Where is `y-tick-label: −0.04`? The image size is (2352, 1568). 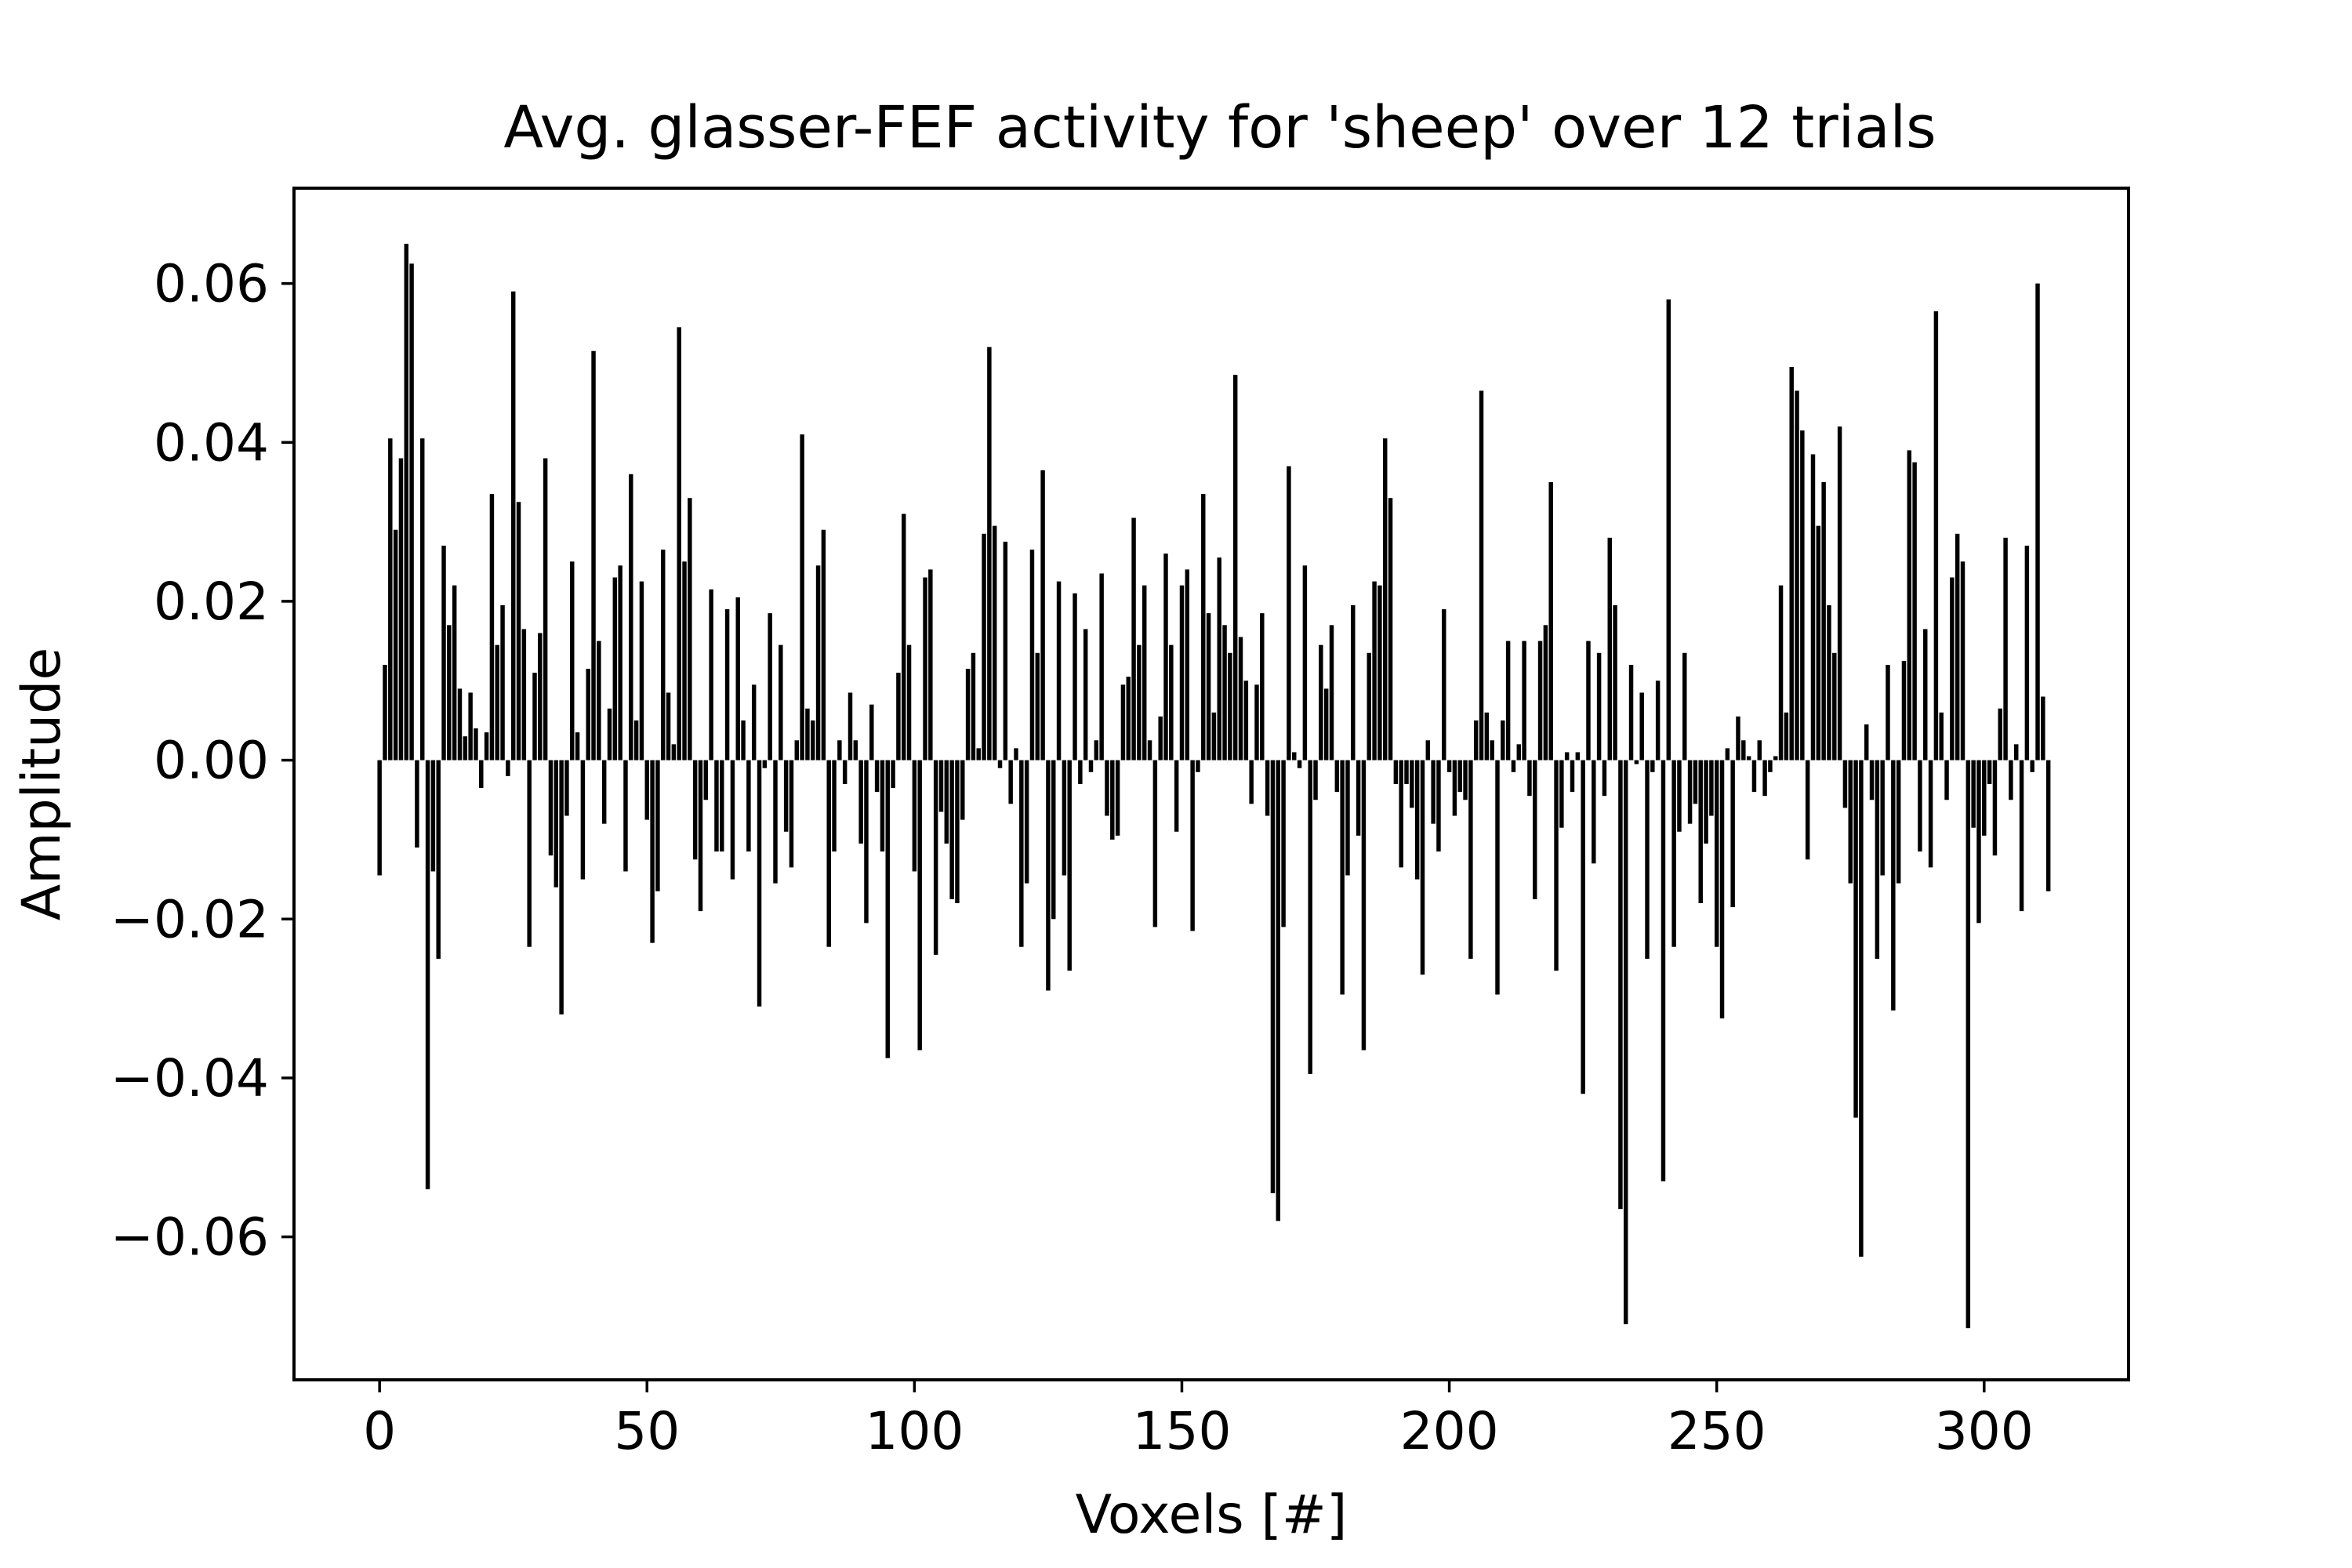
y-tick-label: −0.04 is located at coordinates (190, 1078).